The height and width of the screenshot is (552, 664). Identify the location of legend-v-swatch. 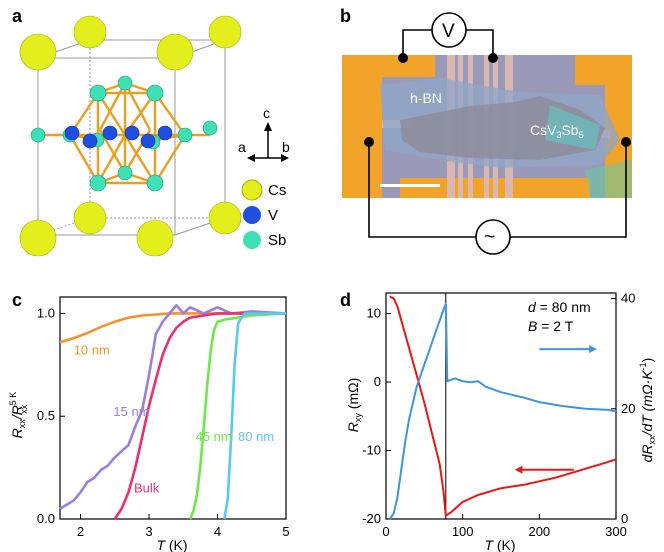
(252, 215).